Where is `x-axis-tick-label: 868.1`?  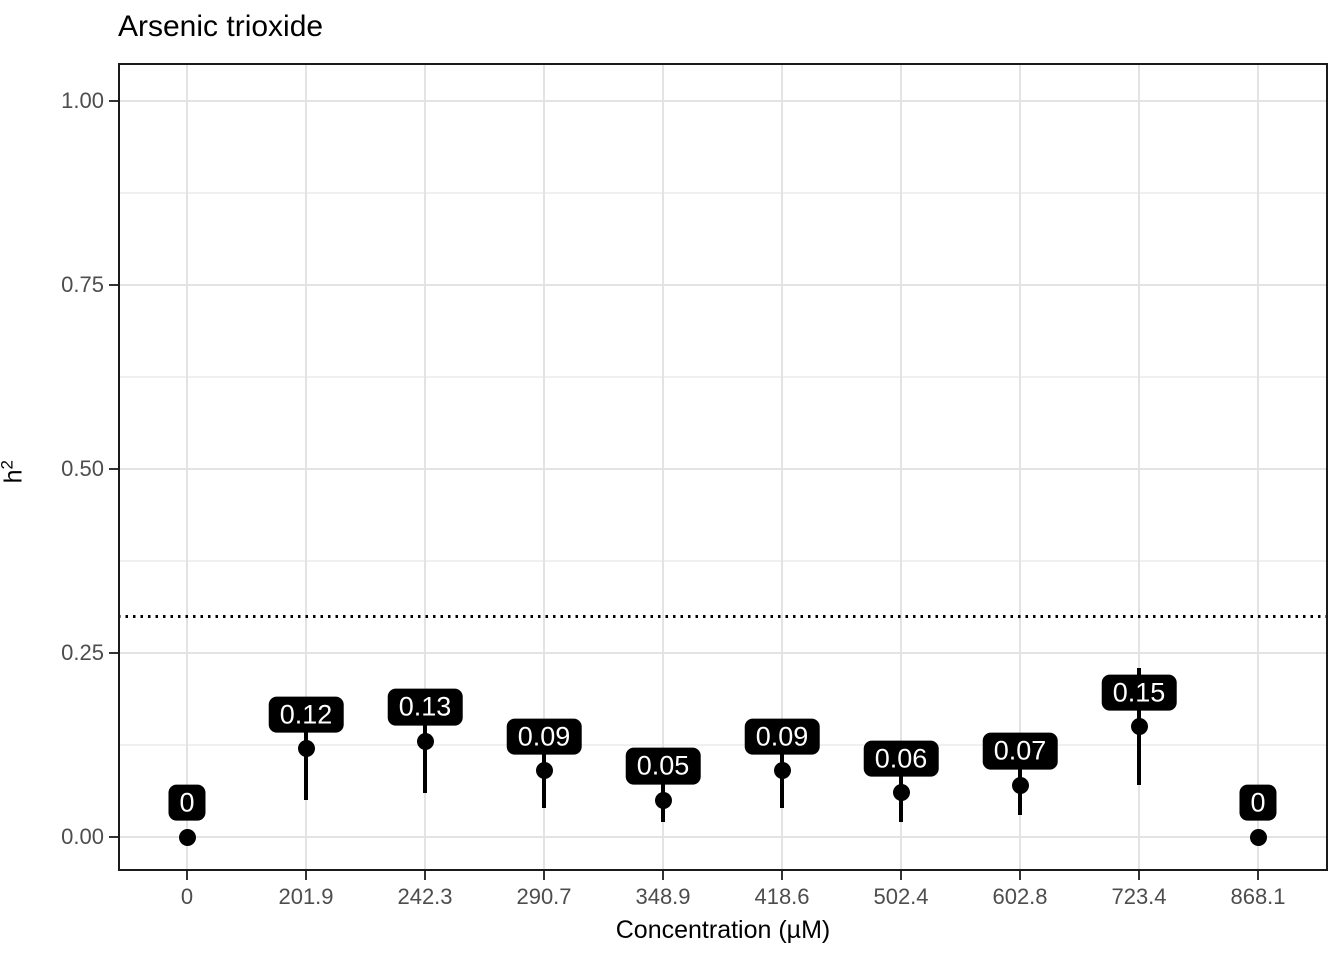 x-axis-tick-label: 868.1 is located at coordinates (1258, 896).